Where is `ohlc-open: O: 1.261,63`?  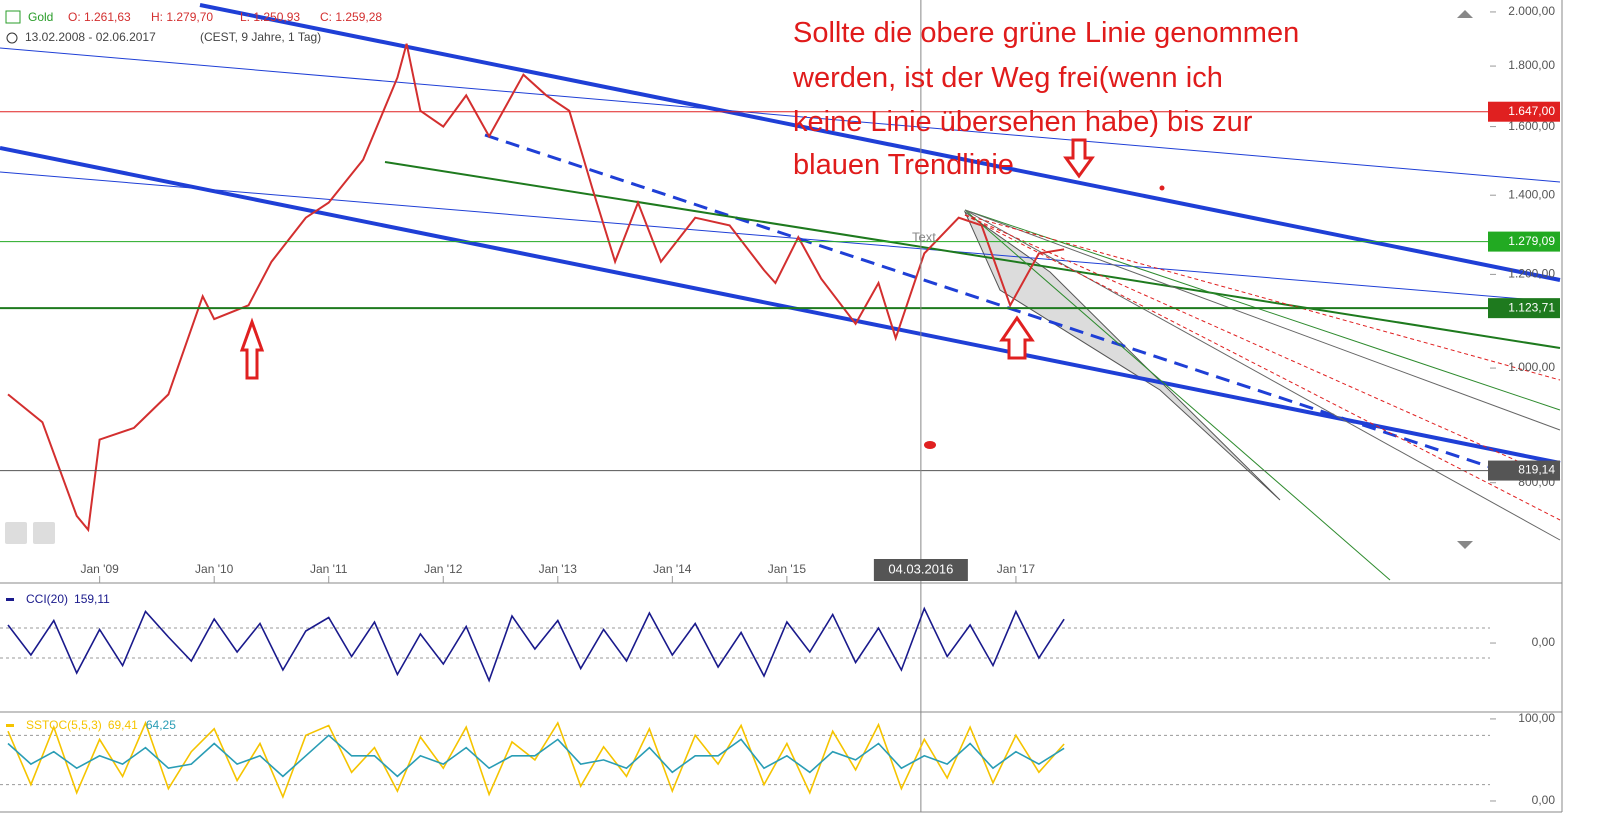
ohlc-open: O: 1.261,63 is located at coordinates (99, 17).